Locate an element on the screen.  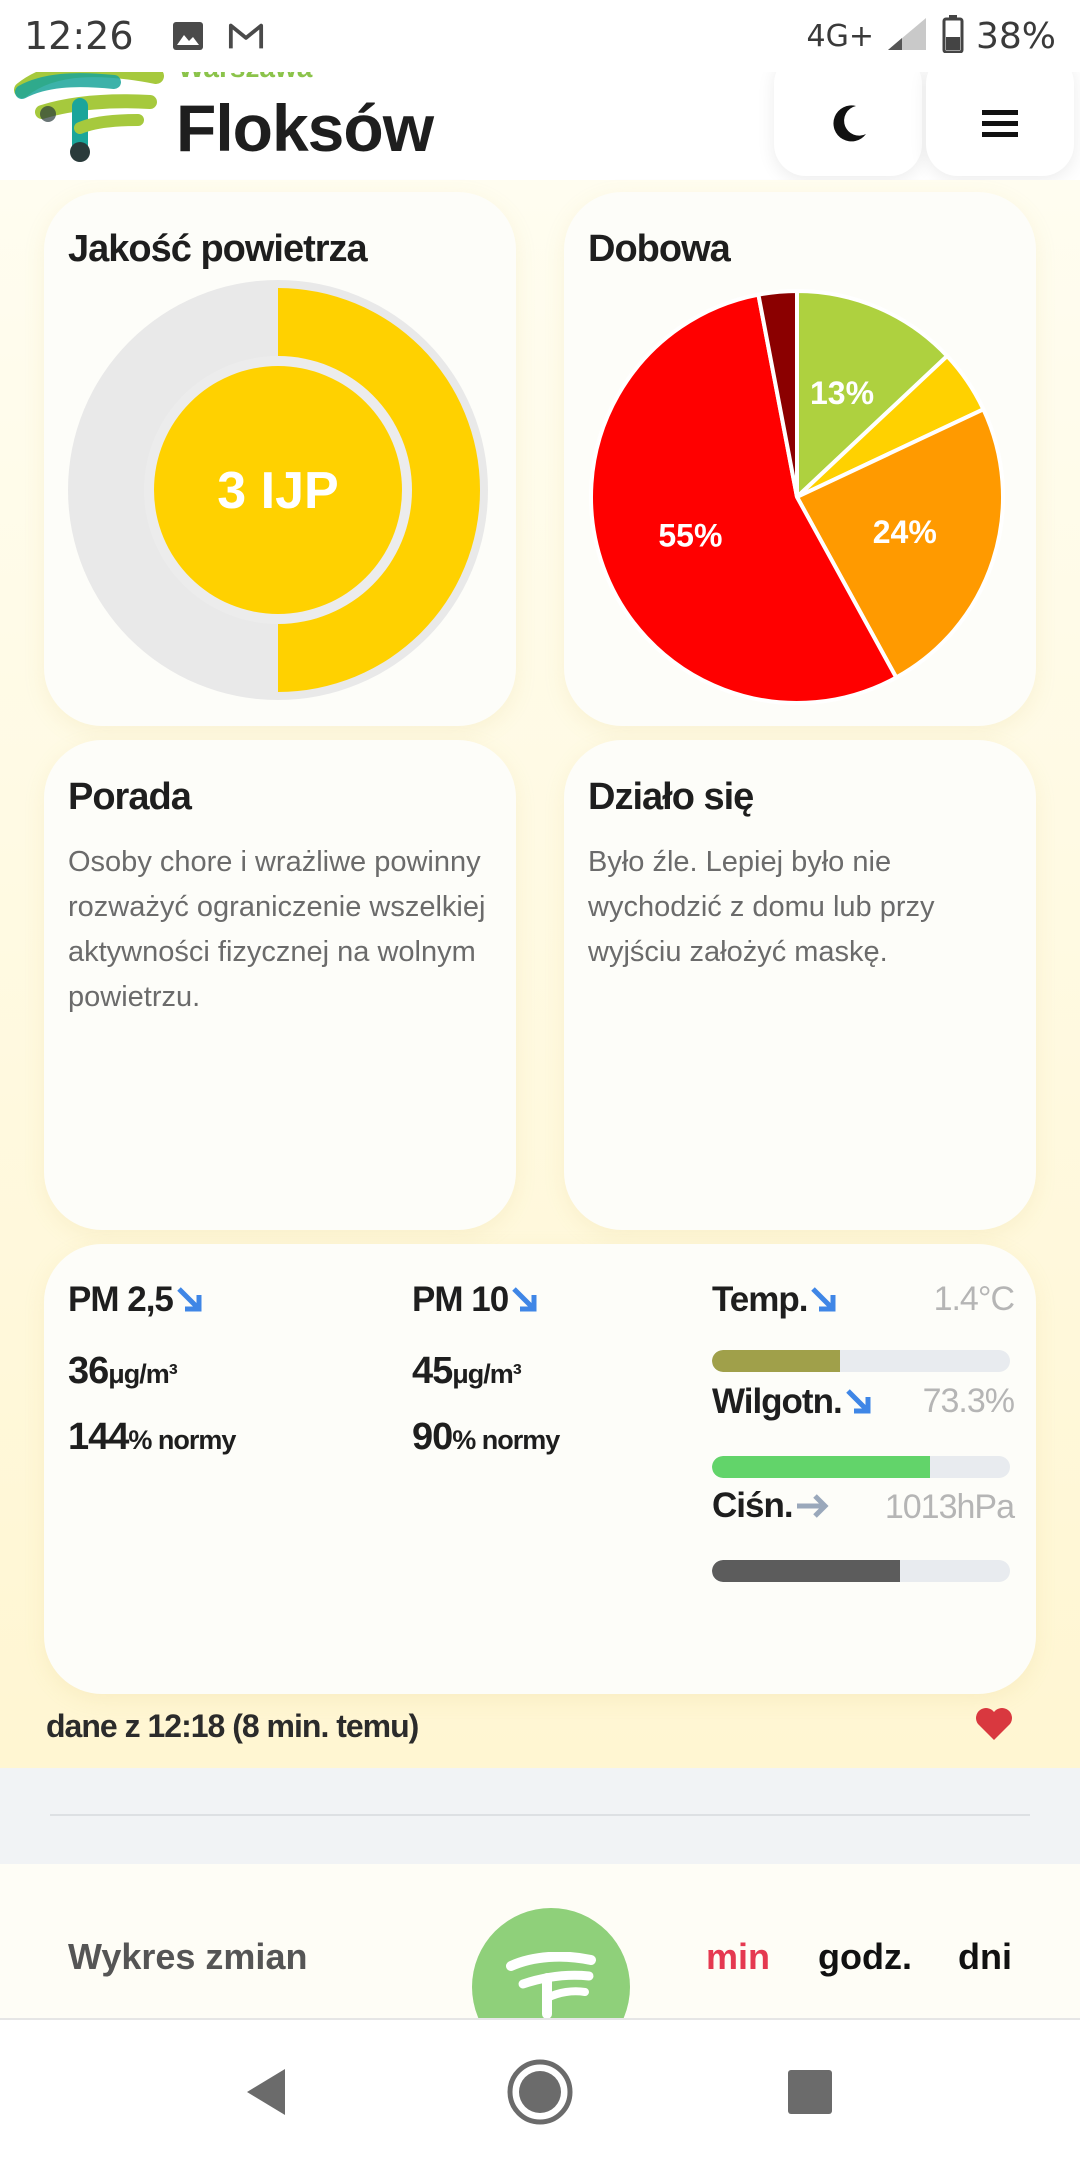
humidity-value: 73.3% is located at coordinates (968, 1401).